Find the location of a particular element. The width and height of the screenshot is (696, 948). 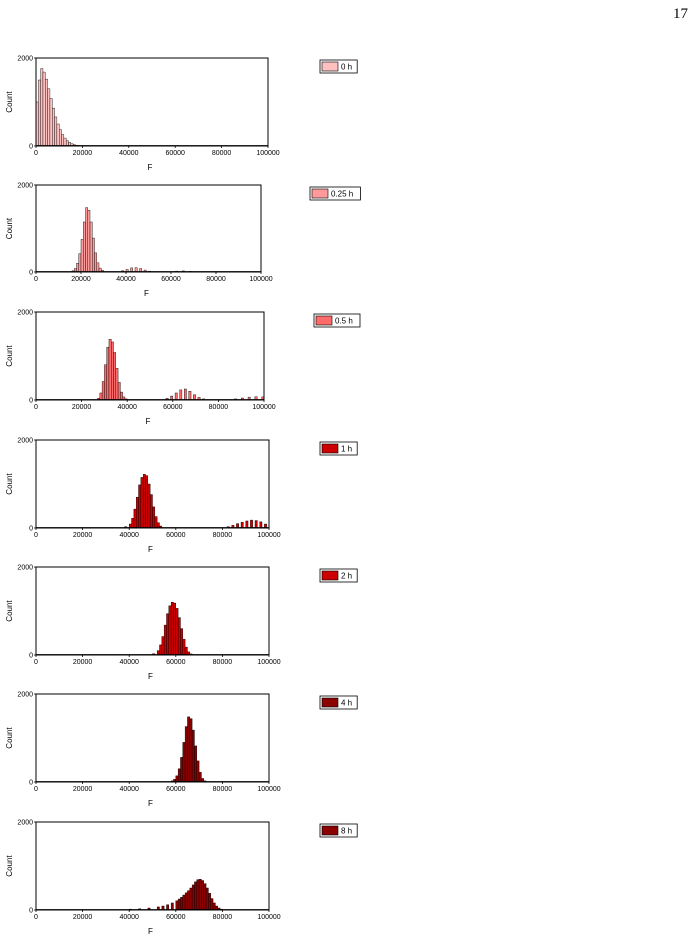

legend: 1 h is located at coordinates (338, 448).